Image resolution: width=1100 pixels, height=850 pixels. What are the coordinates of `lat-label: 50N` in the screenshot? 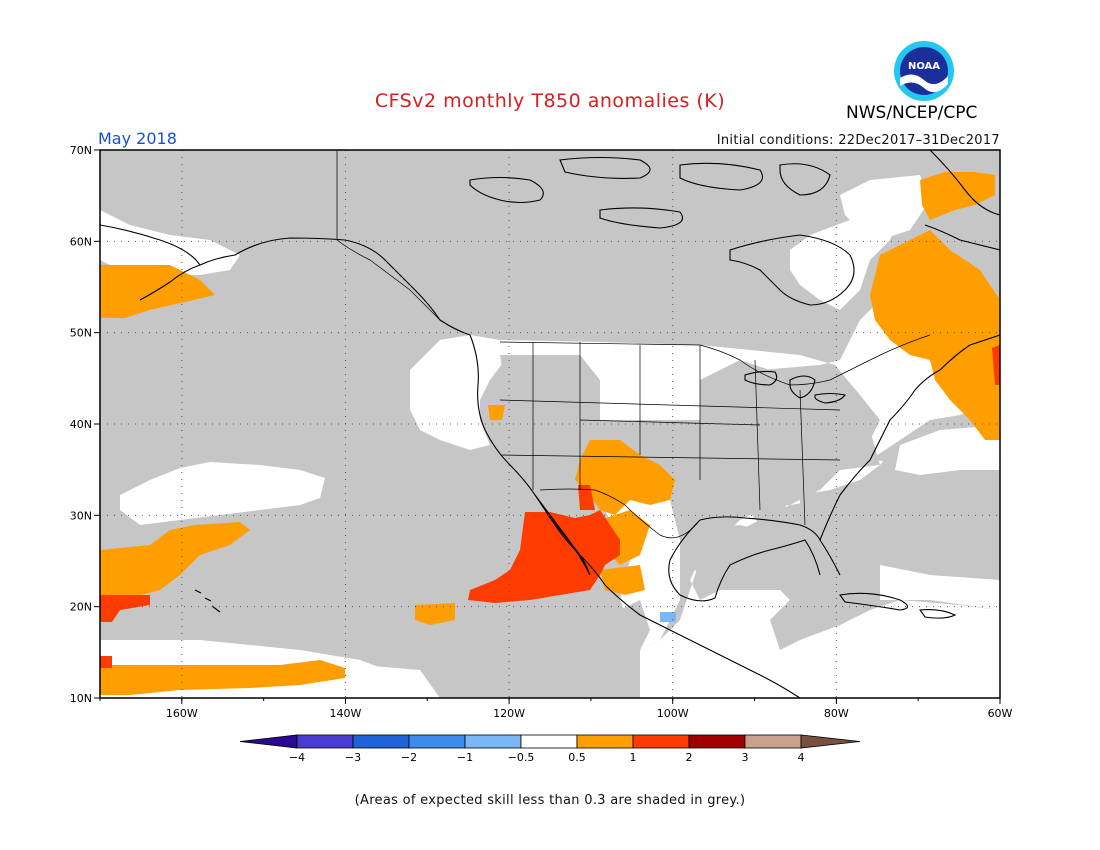 It's located at (81, 333).